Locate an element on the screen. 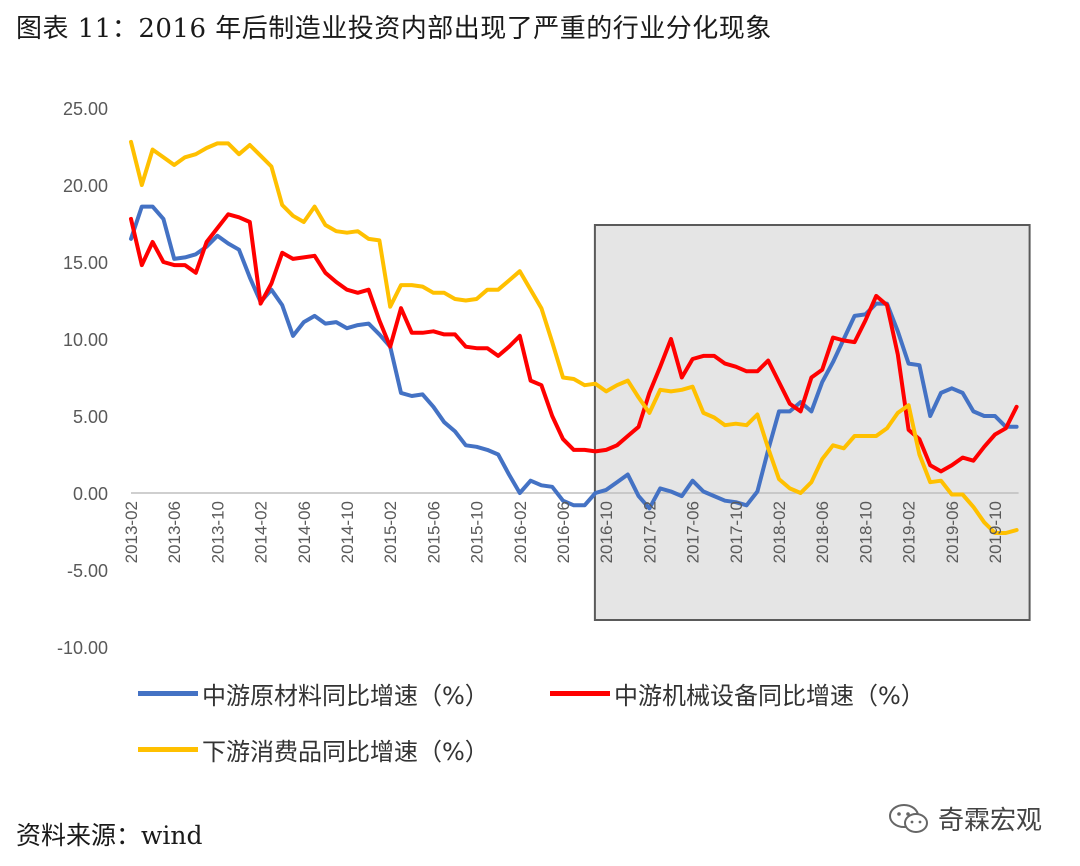 The width and height of the screenshot is (1080, 866). watermark-text: 奇霖宏观 is located at coordinates (990, 821).